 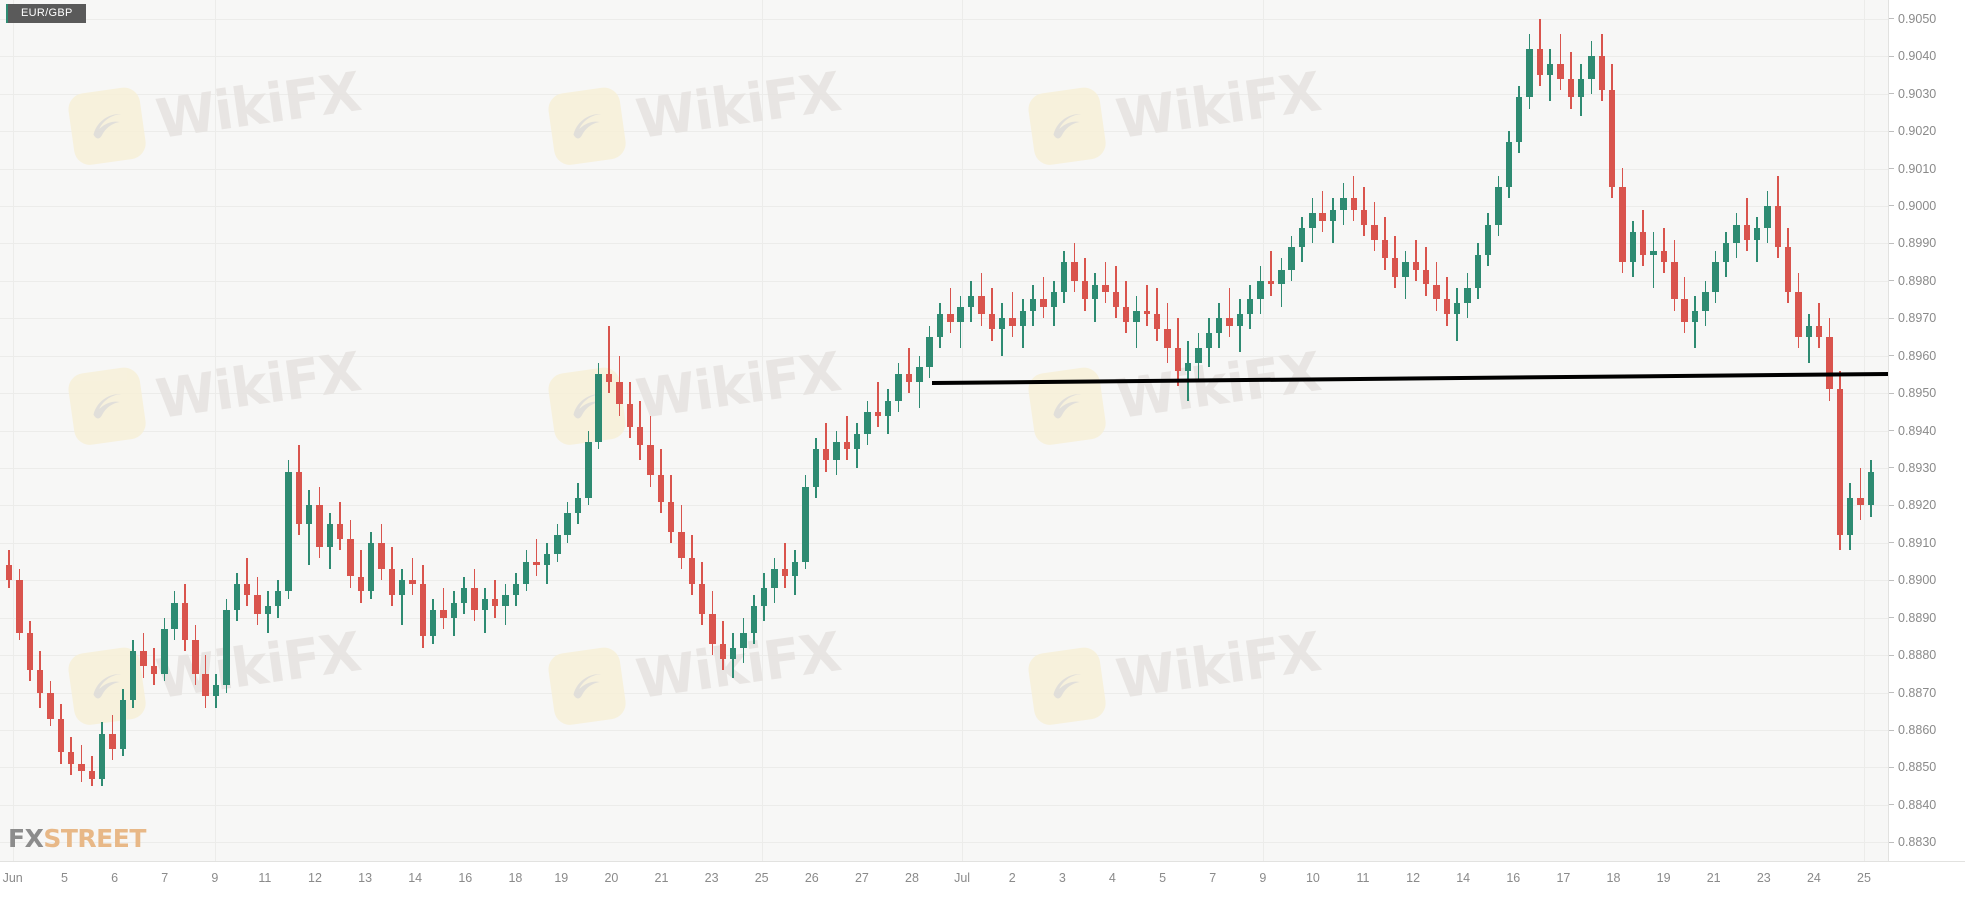 What do you see at coordinates (1917, 318) in the screenshot?
I see `price-tick-label: 0.8970` at bounding box center [1917, 318].